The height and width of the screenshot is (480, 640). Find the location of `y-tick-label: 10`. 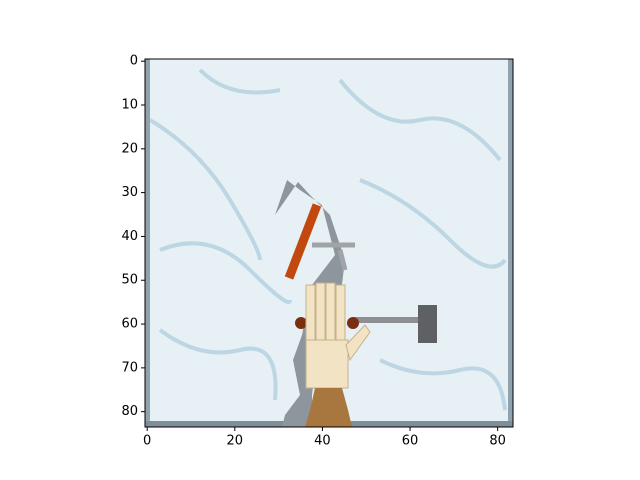

y-tick-label: 10 is located at coordinates (129, 105).